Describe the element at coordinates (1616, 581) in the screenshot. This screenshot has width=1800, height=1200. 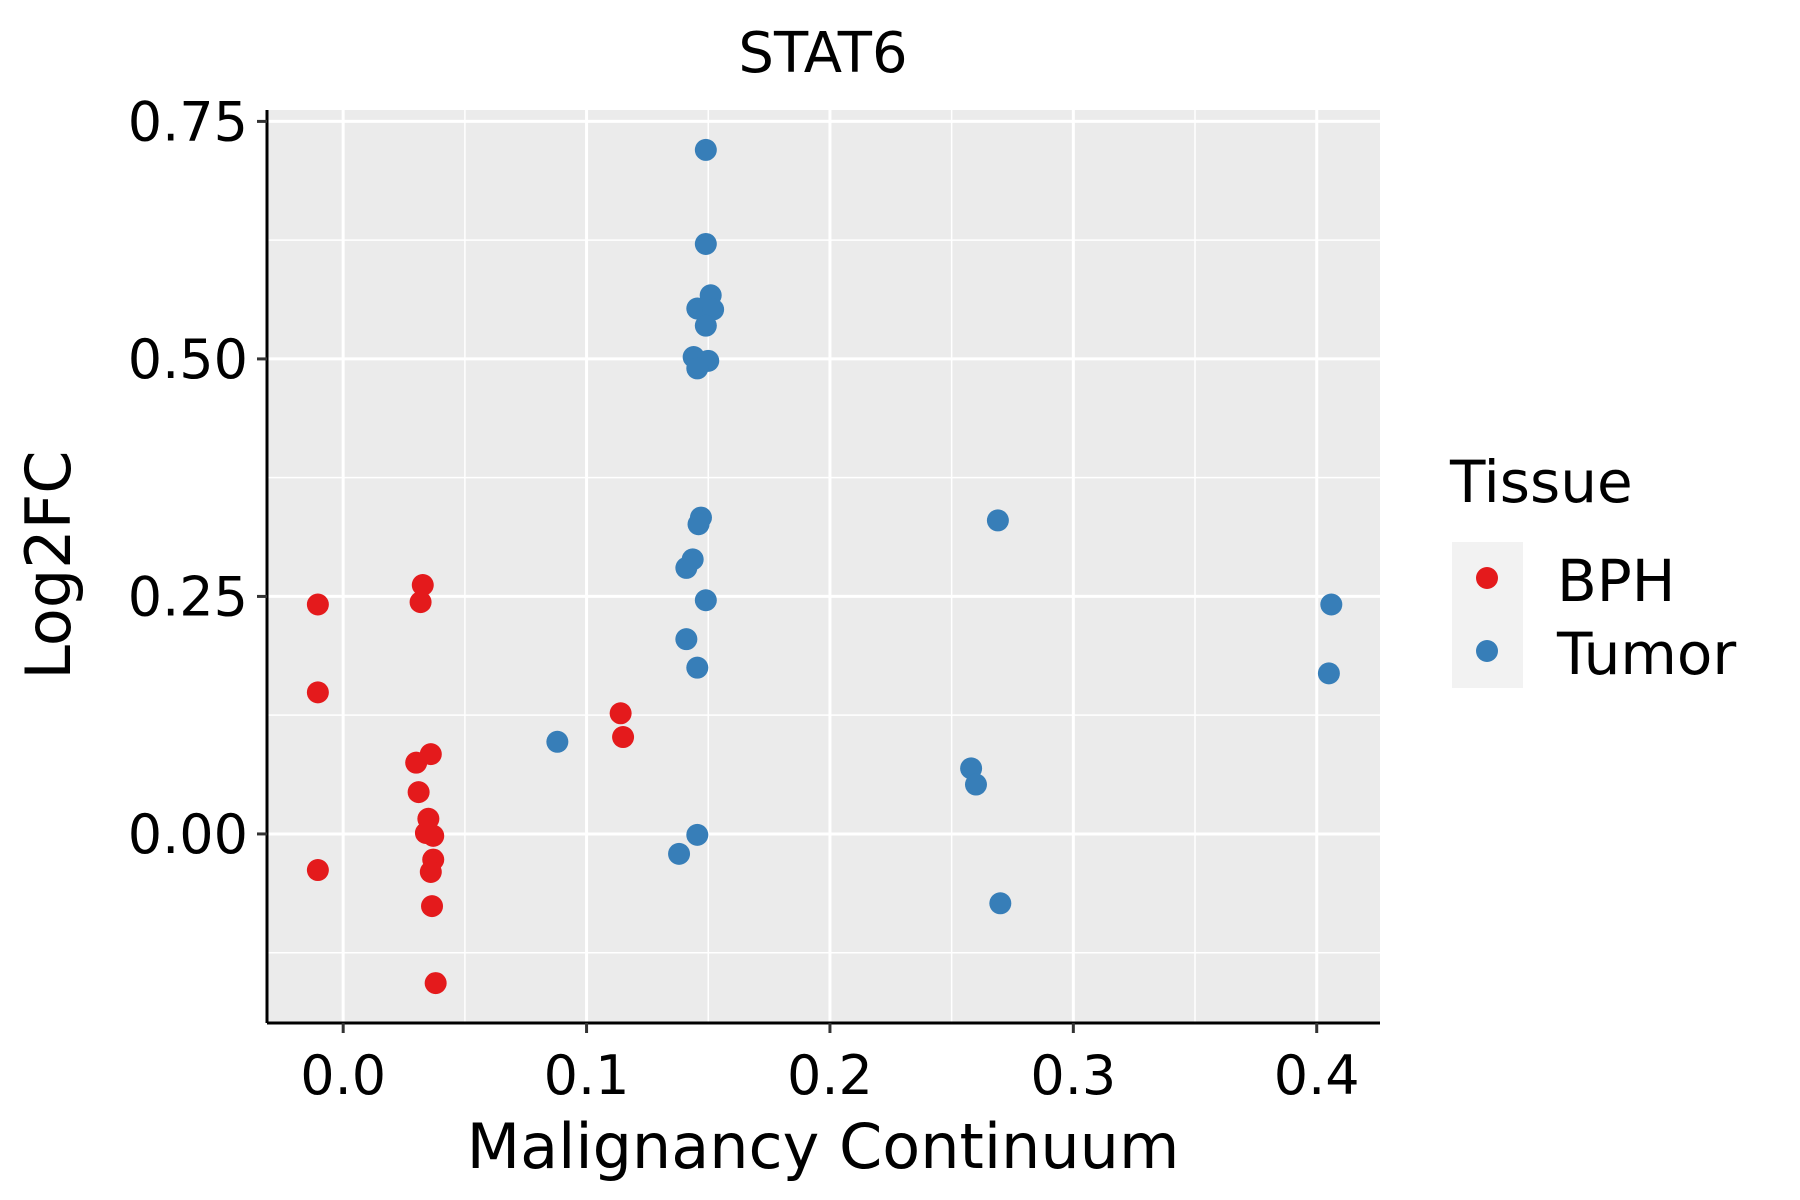
I see `legend-label-bph: BPH` at that location.